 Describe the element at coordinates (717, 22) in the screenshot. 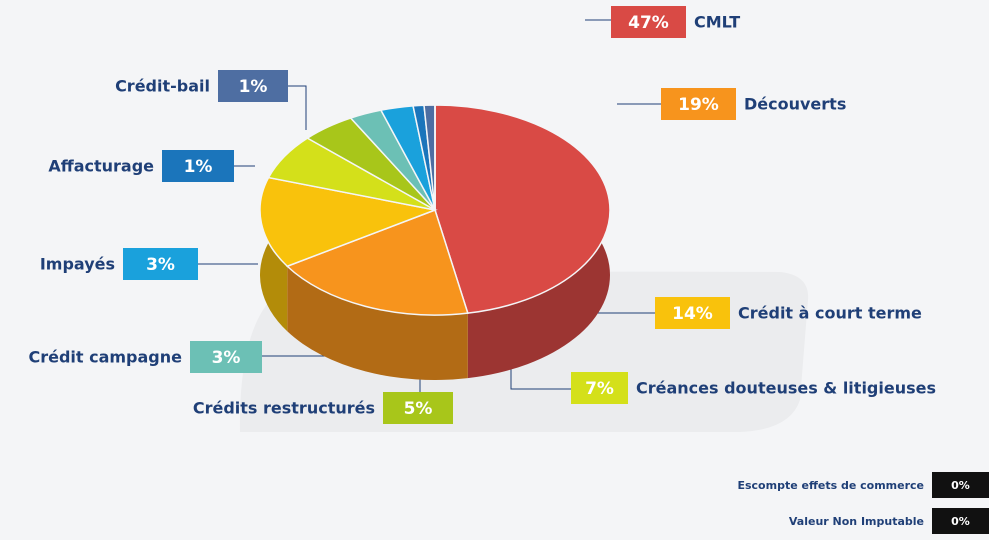

I see `category-label: CMLT` at that location.